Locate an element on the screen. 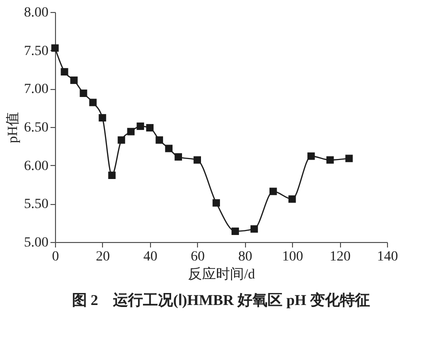  text: 图 2 运行工况(Ⅰ)HMBR 好氧区 pH 变化特征 is located at coordinates (221, 300).